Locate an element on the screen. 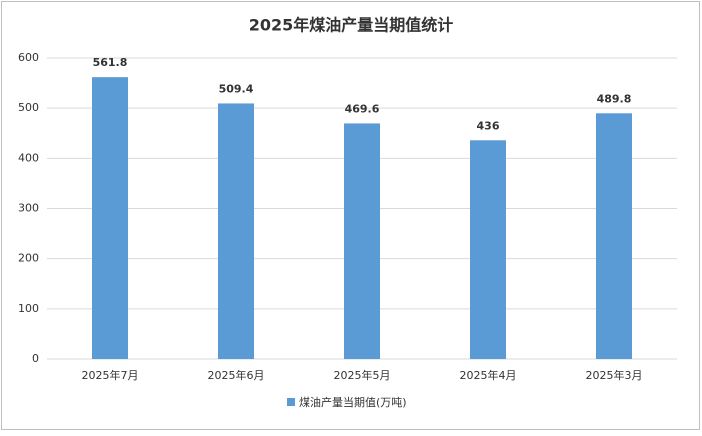 The image size is (702, 436). x-tick-label: 2025年3月 is located at coordinates (614, 375).